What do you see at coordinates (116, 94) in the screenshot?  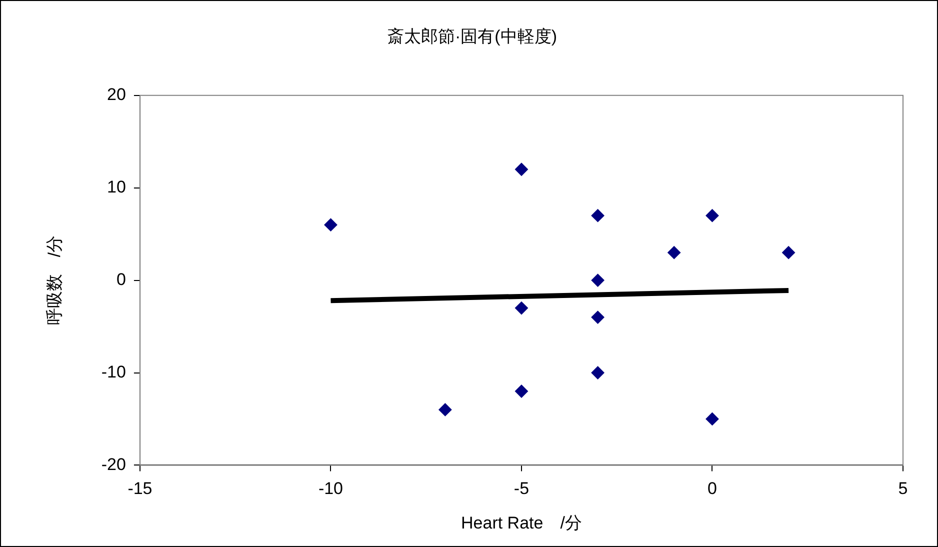 I see `y-tick-label: 20` at bounding box center [116, 94].